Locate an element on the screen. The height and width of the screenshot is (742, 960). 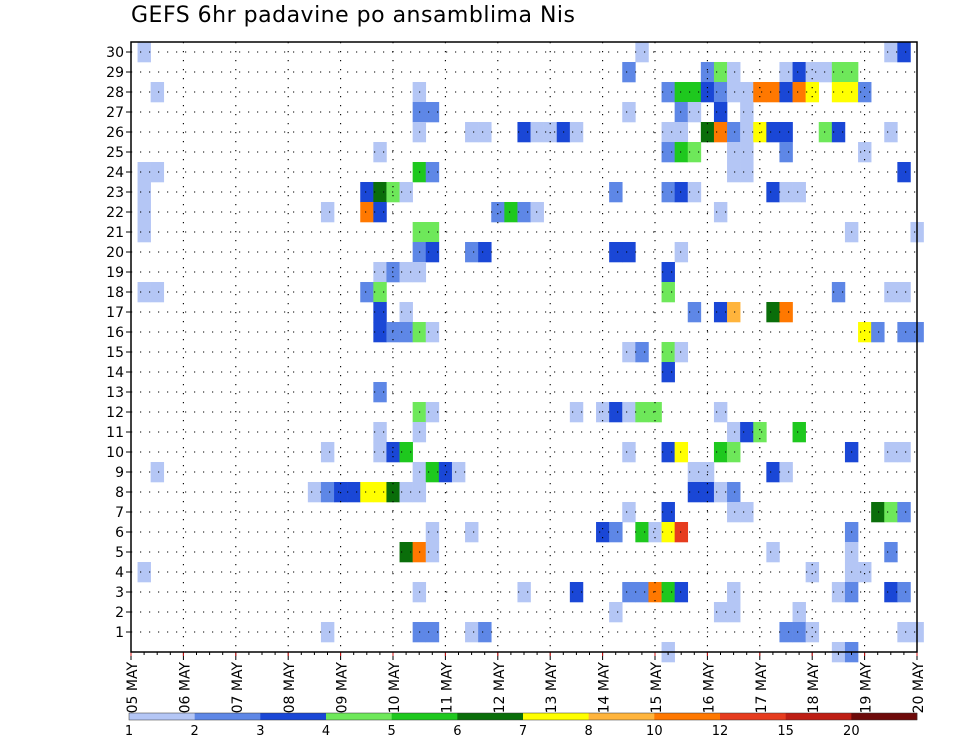
x-tick-label: 19 MAY is located at coordinates (867, 688).